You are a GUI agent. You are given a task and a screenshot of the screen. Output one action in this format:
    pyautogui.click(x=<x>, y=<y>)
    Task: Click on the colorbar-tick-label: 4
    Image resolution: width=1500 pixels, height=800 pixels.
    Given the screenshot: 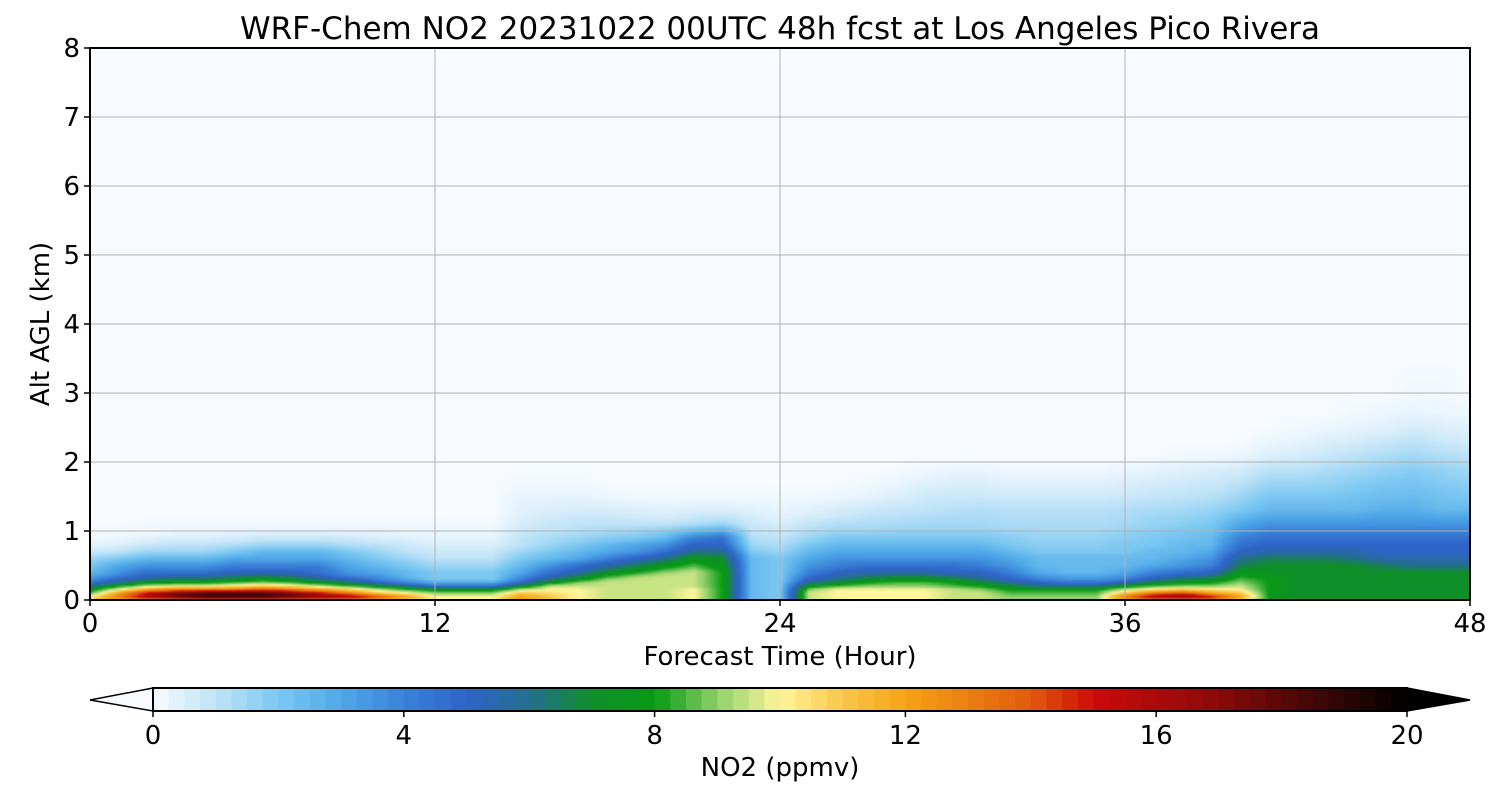 What is the action you would take?
    pyautogui.click(x=404, y=736)
    